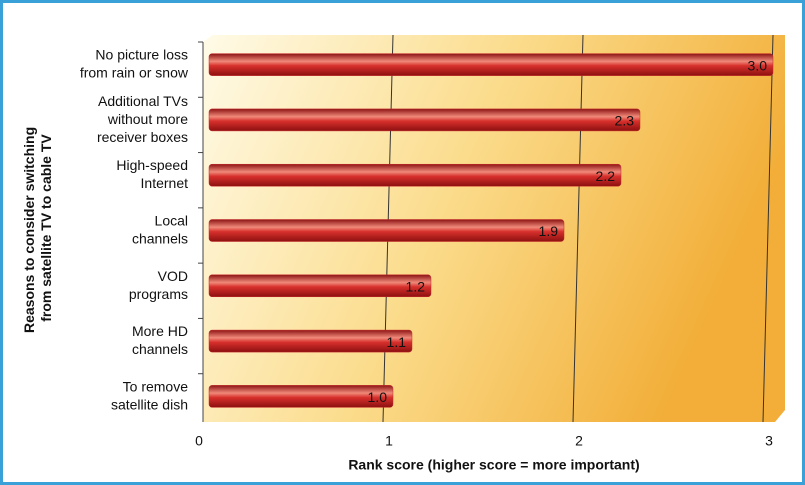 The image size is (805, 485). What do you see at coordinates (378, 397) in the screenshot?
I see `value-label: 1.0` at bounding box center [378, 397].